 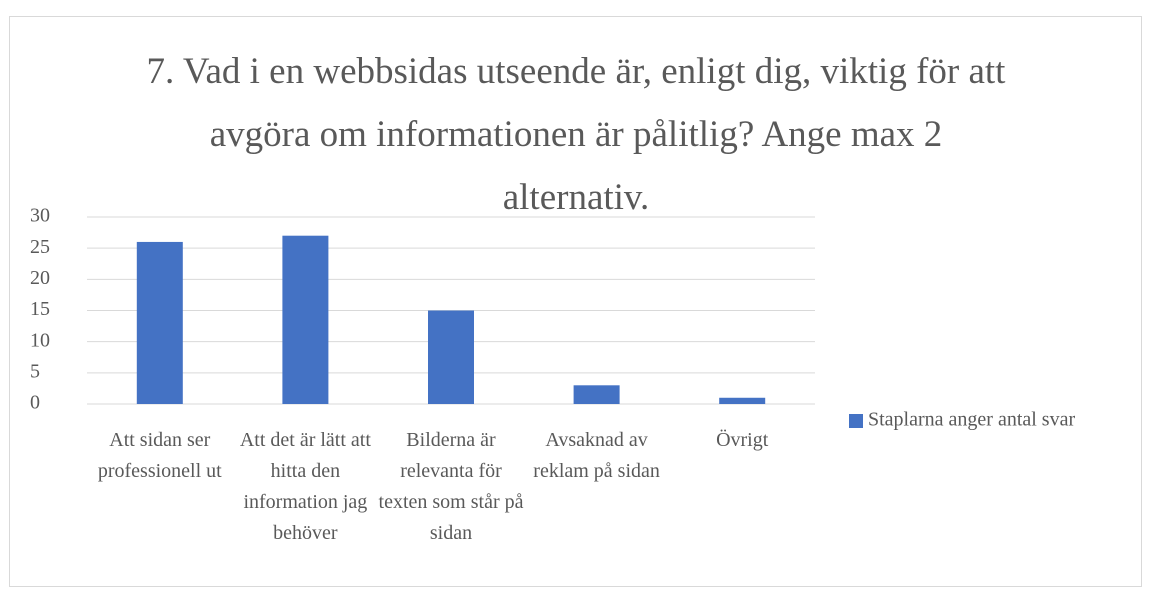 I want to click on legend-label: Staplarna anger antal svar, so click(x=971, y=420).